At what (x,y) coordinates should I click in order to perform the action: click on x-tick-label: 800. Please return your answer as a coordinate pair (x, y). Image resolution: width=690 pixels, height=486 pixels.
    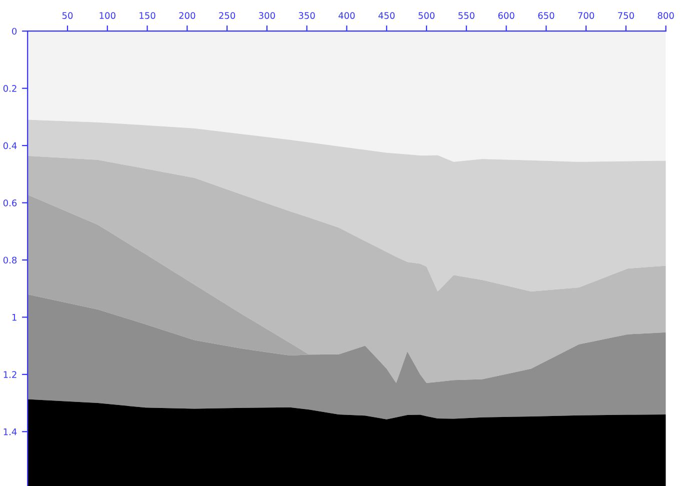
    Looking at the image, I should click on (666, 15).